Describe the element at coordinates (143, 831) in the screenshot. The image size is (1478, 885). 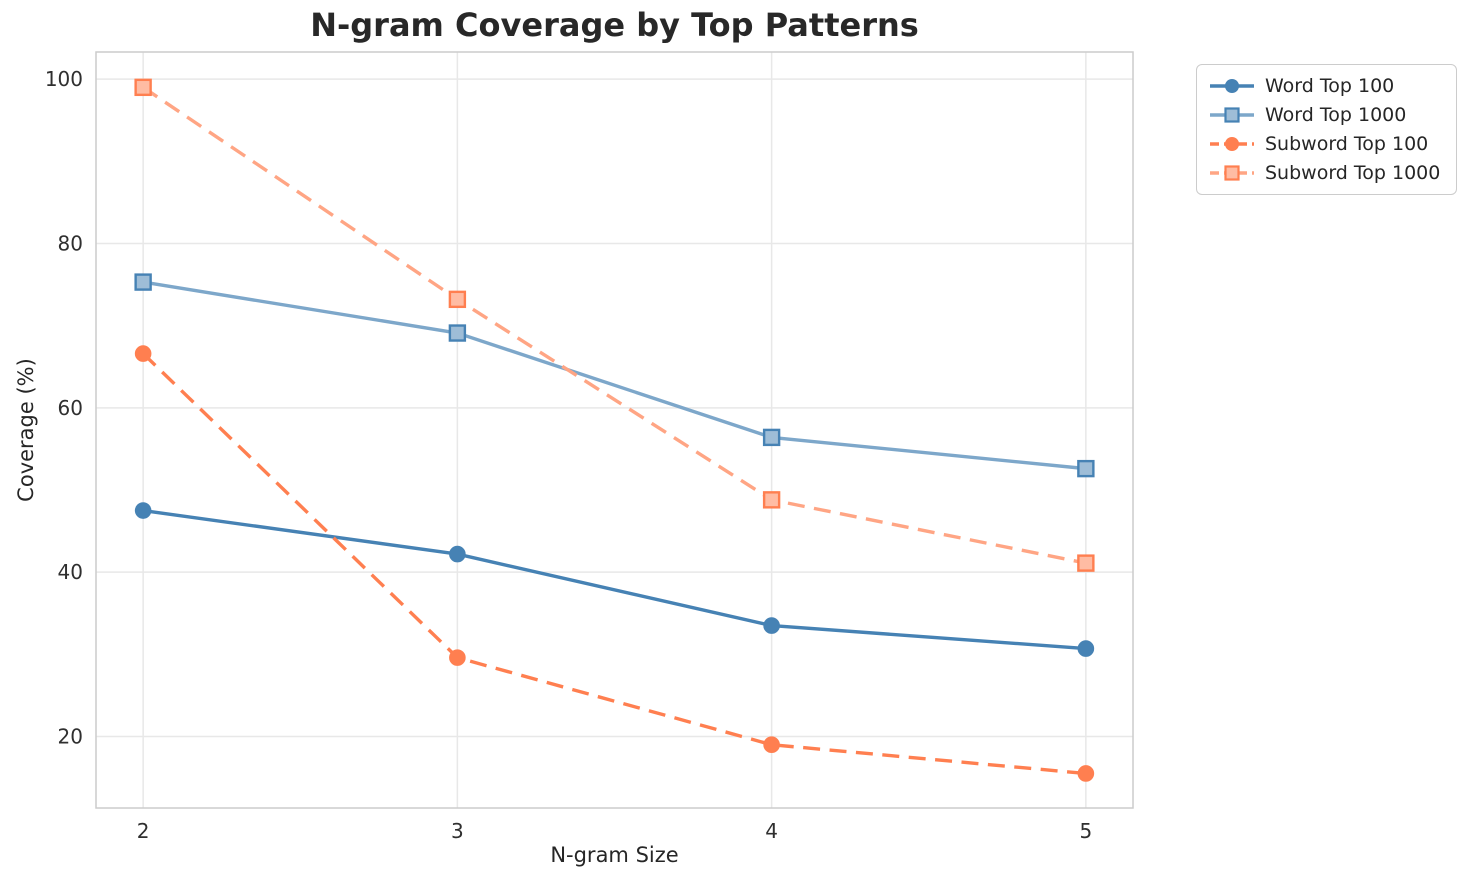
I see `x-tick-label: 2` at that location.